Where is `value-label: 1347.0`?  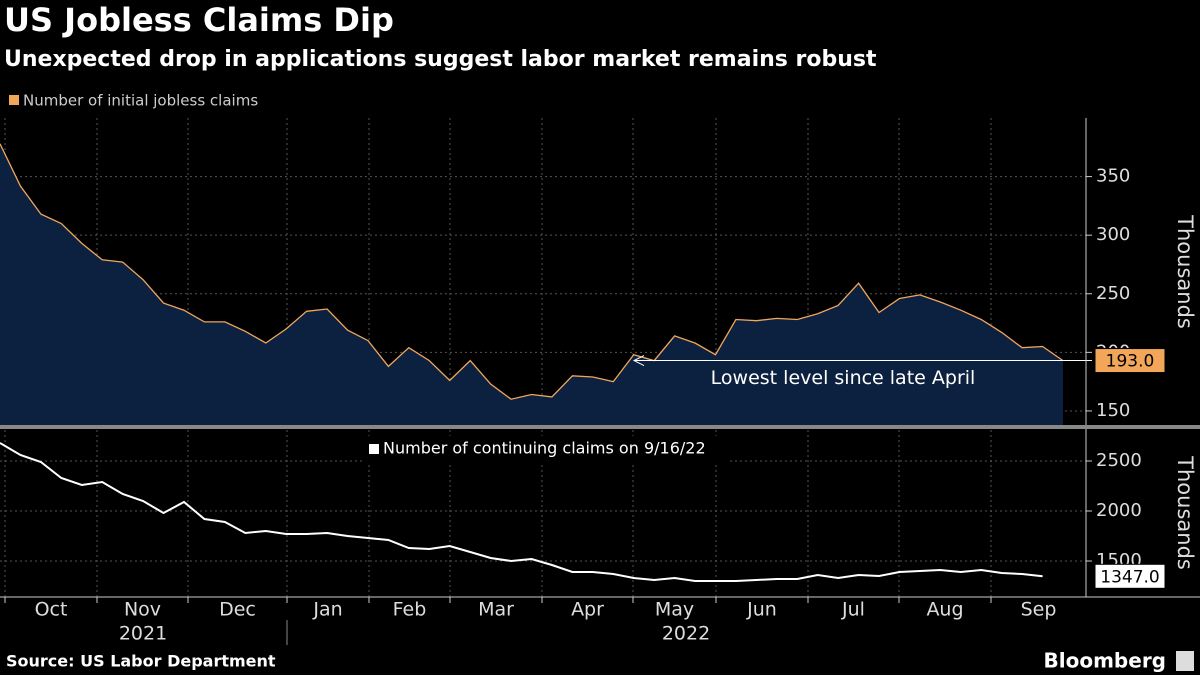 value-label: 1347.0 is located at coordinates (1129, 577).